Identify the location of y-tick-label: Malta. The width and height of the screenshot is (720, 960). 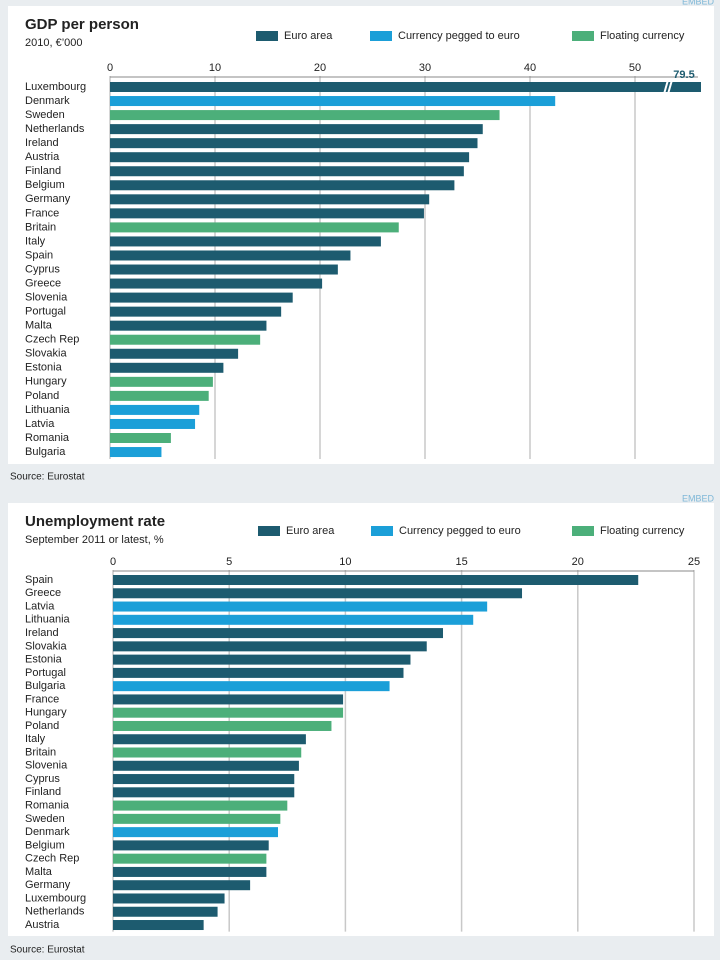
(39, 872).